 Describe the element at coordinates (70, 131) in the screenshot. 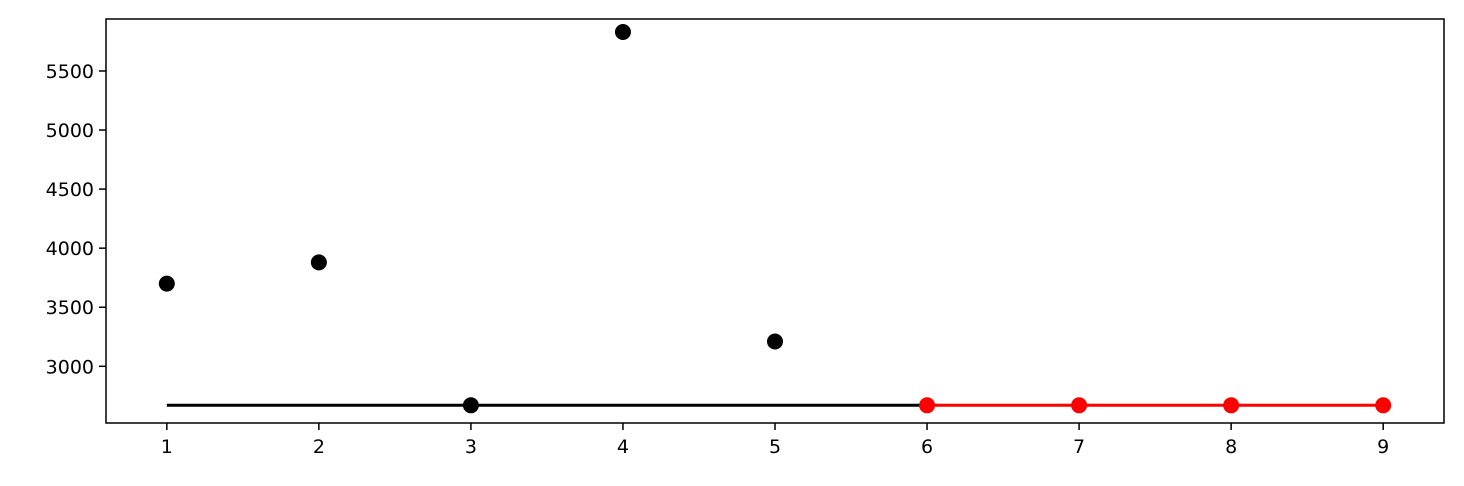

I see `y-tick-label: 5000` at that location.